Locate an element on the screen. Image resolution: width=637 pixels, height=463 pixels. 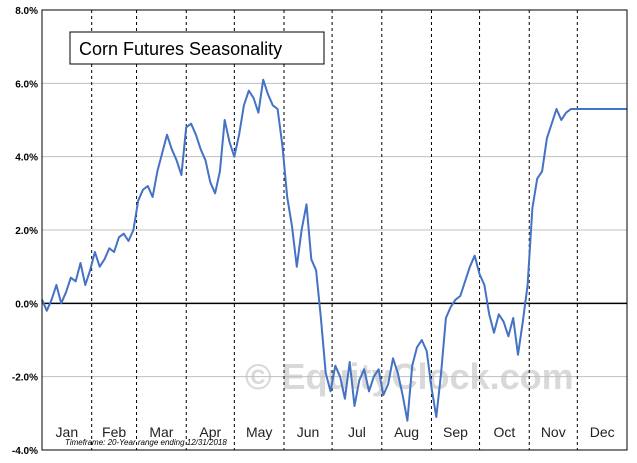
x-tick-labels: Jan Feb Mar Apr May Jun Jul Aug Sep Oct Nov Dec is located at coordinates (335, 432).